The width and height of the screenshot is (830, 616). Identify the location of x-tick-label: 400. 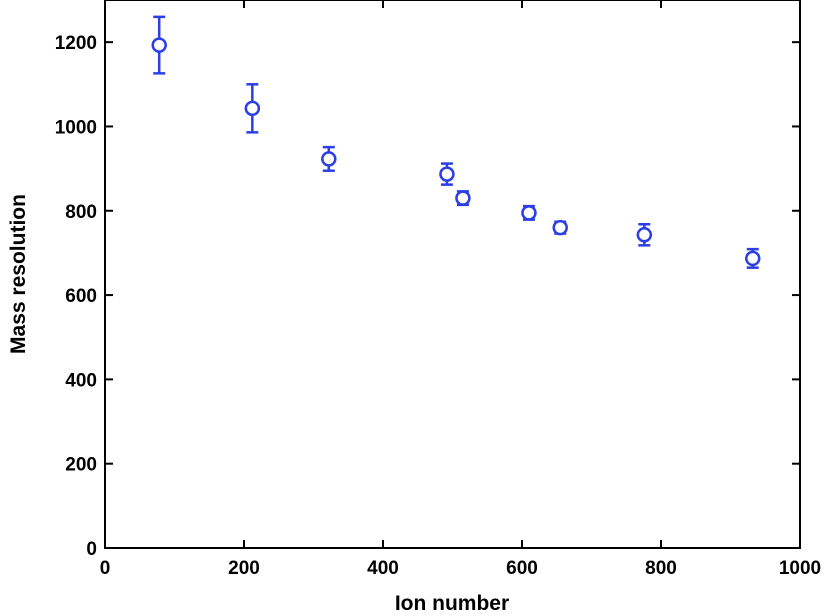
(383, 568).